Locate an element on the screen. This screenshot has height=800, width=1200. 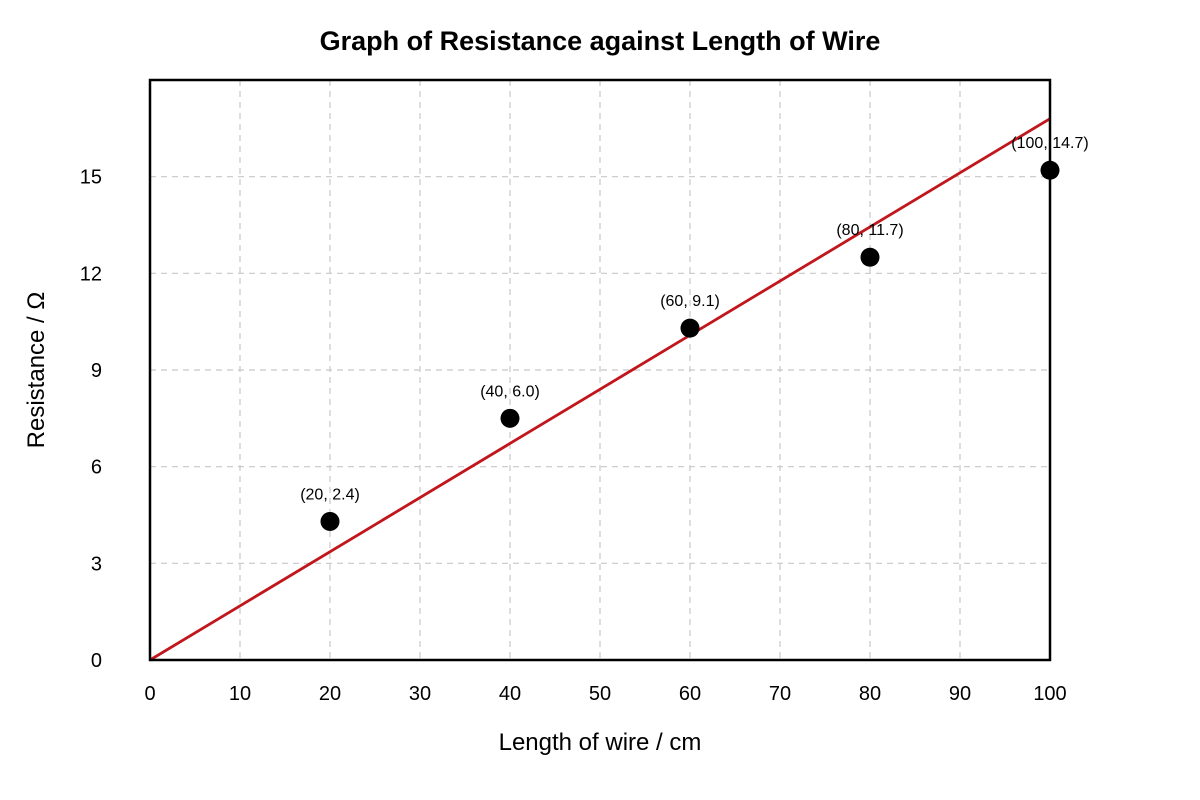
x-tick-label: 0 is located at coordinates (149, 694).